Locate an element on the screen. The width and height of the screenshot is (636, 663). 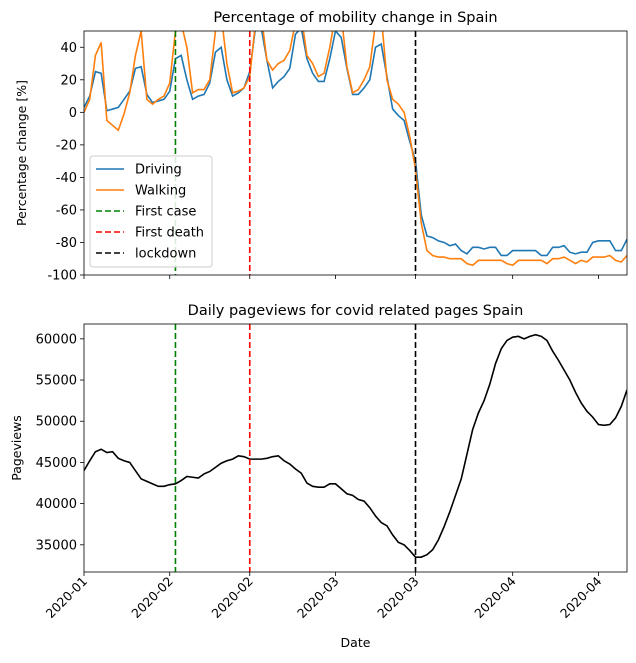
legend-box is located at coordinates (151, 211).